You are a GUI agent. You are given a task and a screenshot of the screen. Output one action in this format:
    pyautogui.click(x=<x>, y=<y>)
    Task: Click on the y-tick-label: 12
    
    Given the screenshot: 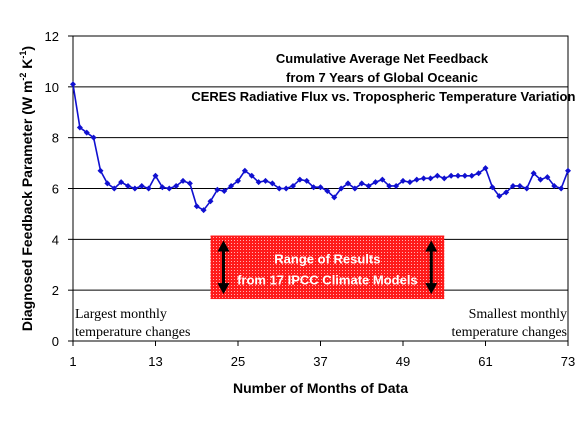 What is the action you would take?
    pyautogui.click(x=52, y=36)
    